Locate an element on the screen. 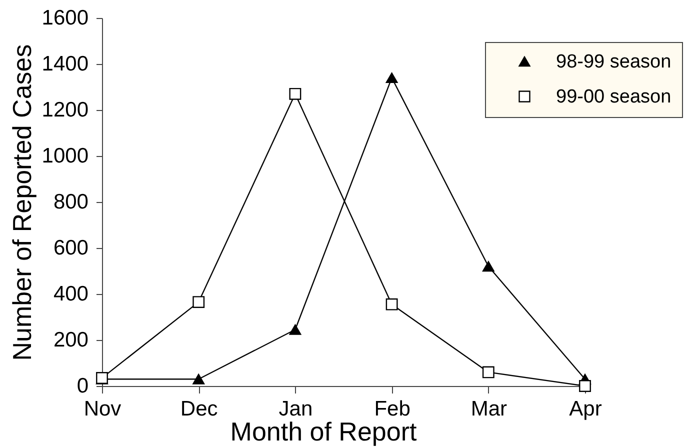 This screenshot has width=687, height=448. y-tick-label: 800 is located at coordinates (70, 202).